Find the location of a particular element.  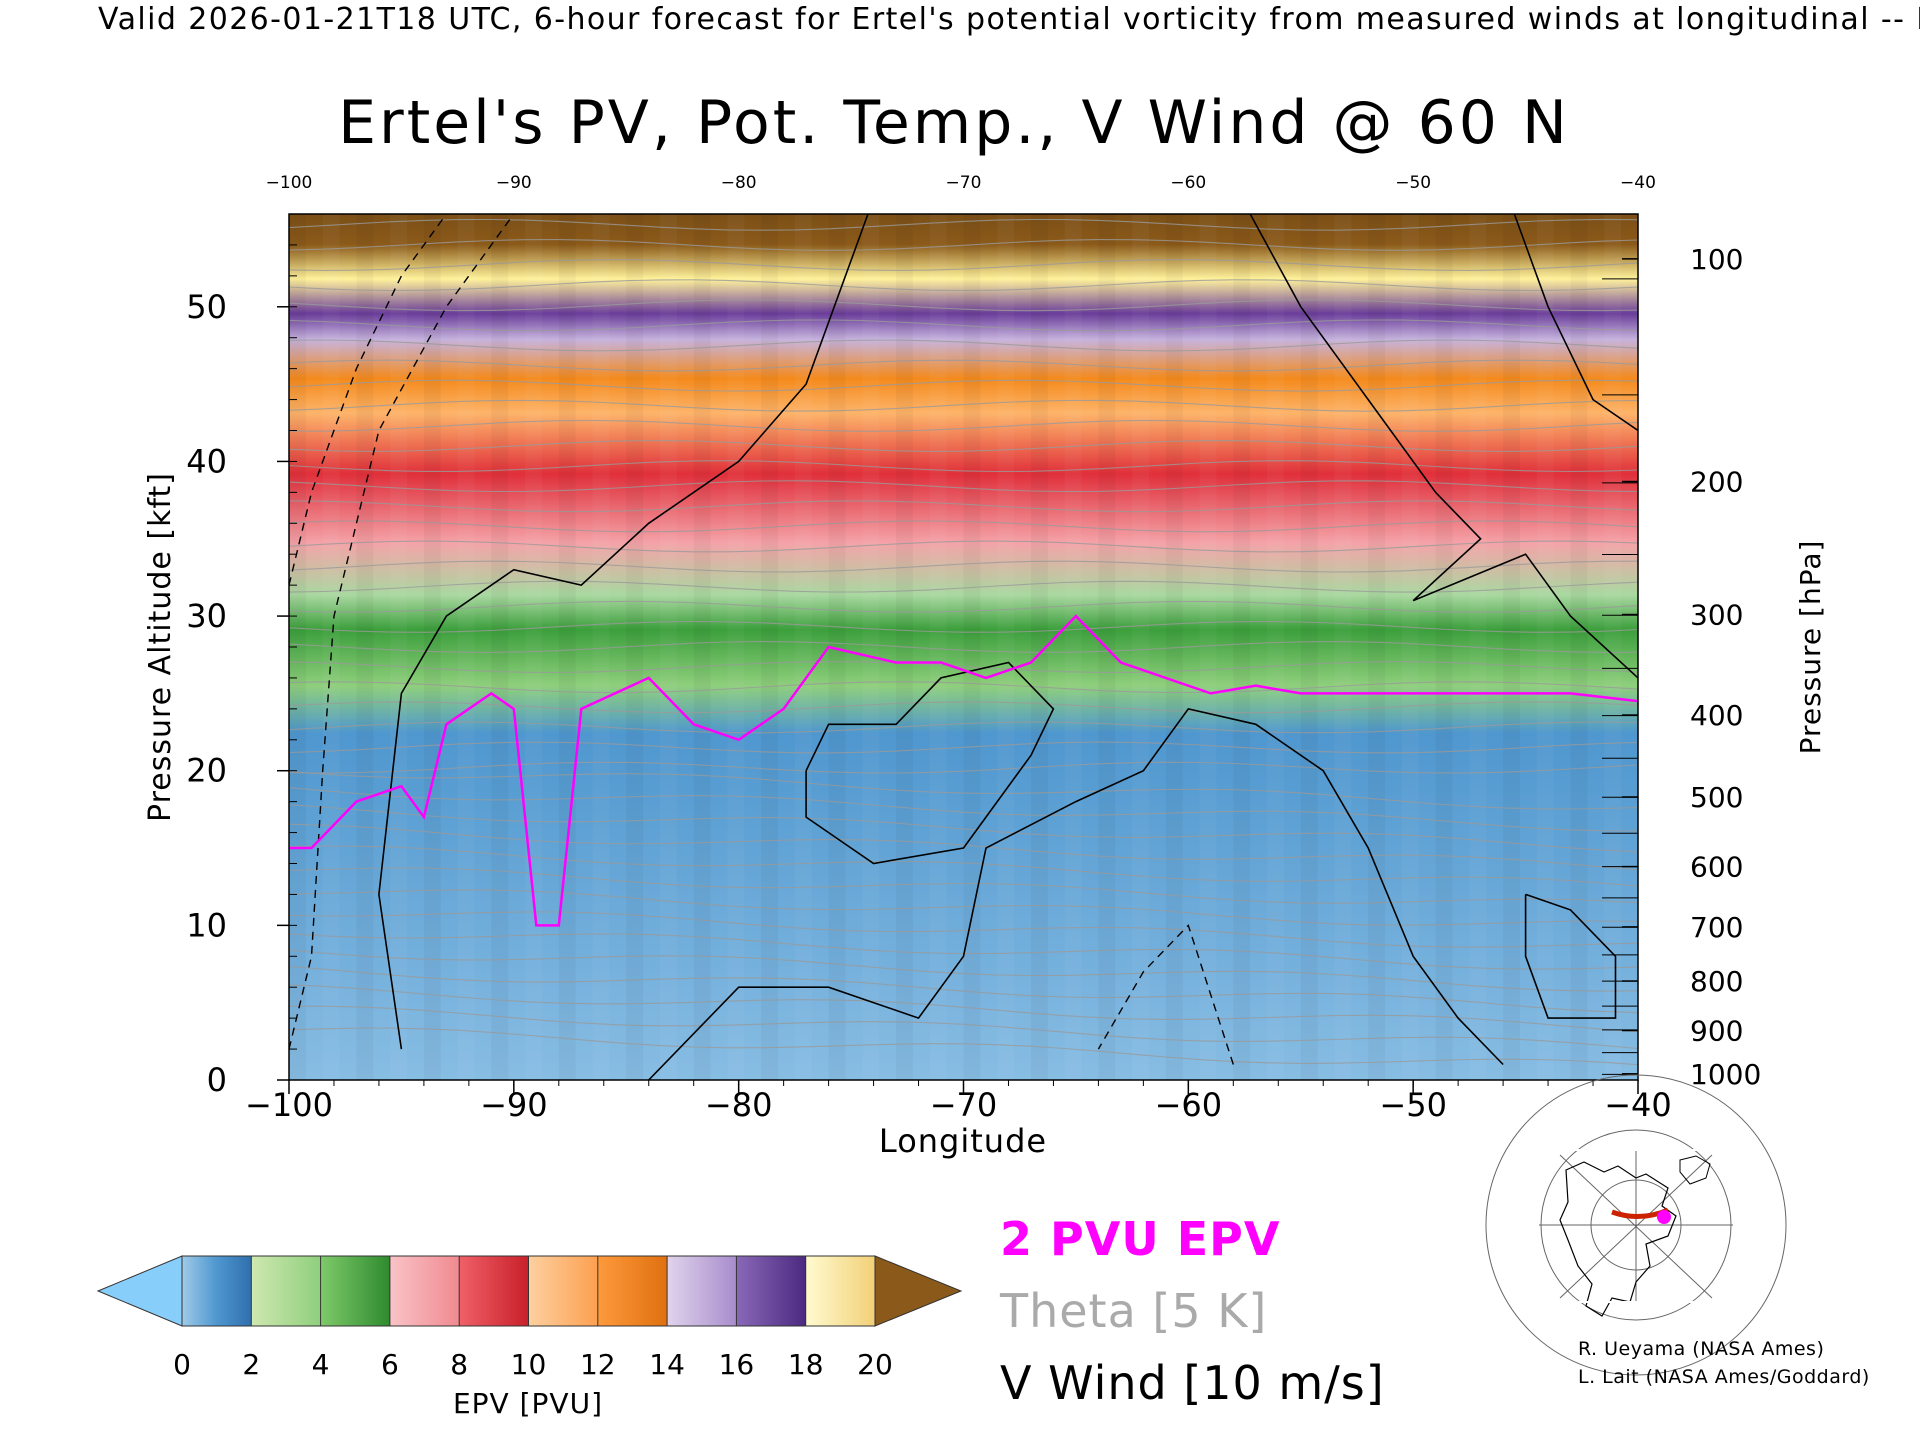

pressure-tick-label: 100 is located at coordinates (1716, 259).